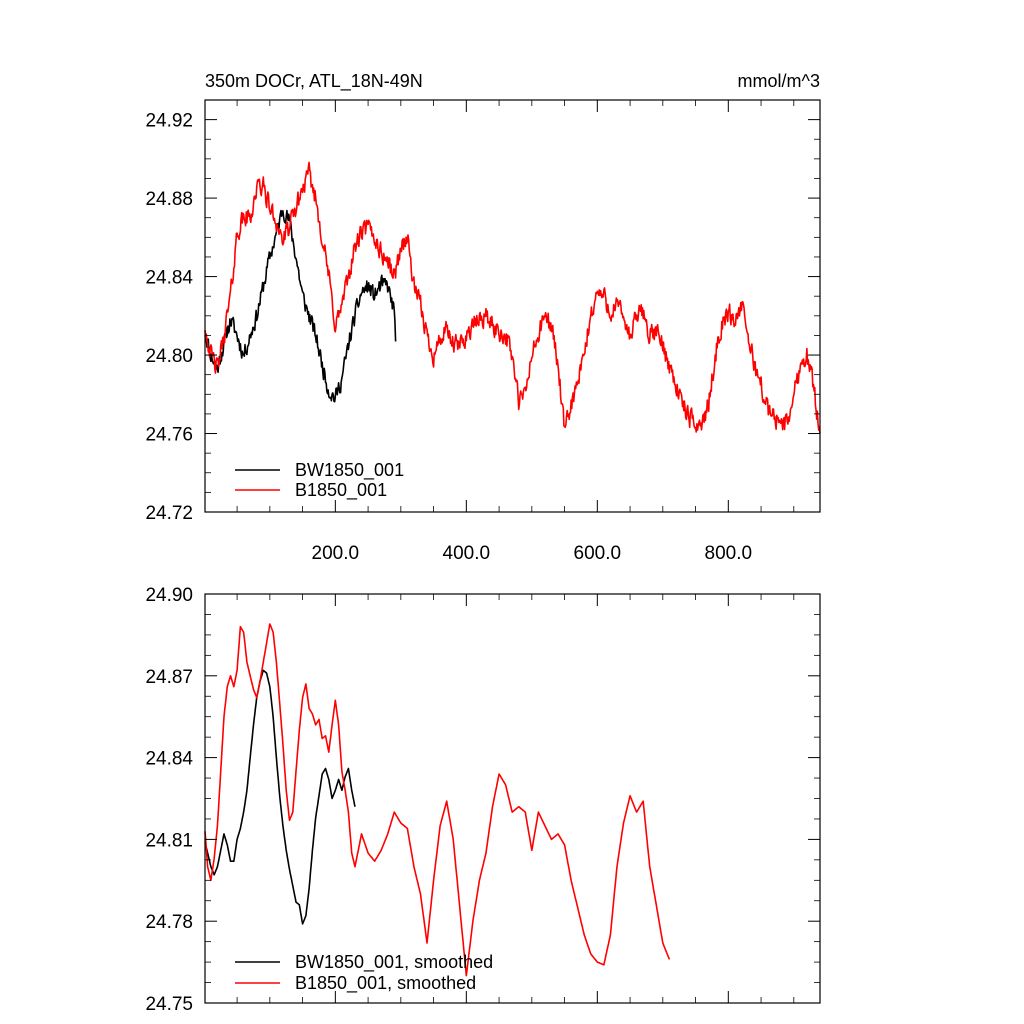 Image resolution: width=1024 pixels, height=1024 pixels. What do you see at coordinates (169, 121) in the screenshot?
I see `top-y-tick-label: 24.92` at bounding box center [169, 121].